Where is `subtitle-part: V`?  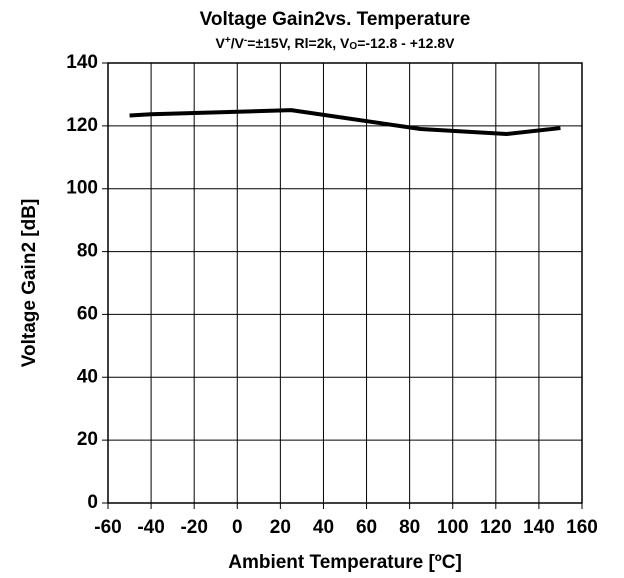 subtitle-part: V is located at coordinates (221, 43).